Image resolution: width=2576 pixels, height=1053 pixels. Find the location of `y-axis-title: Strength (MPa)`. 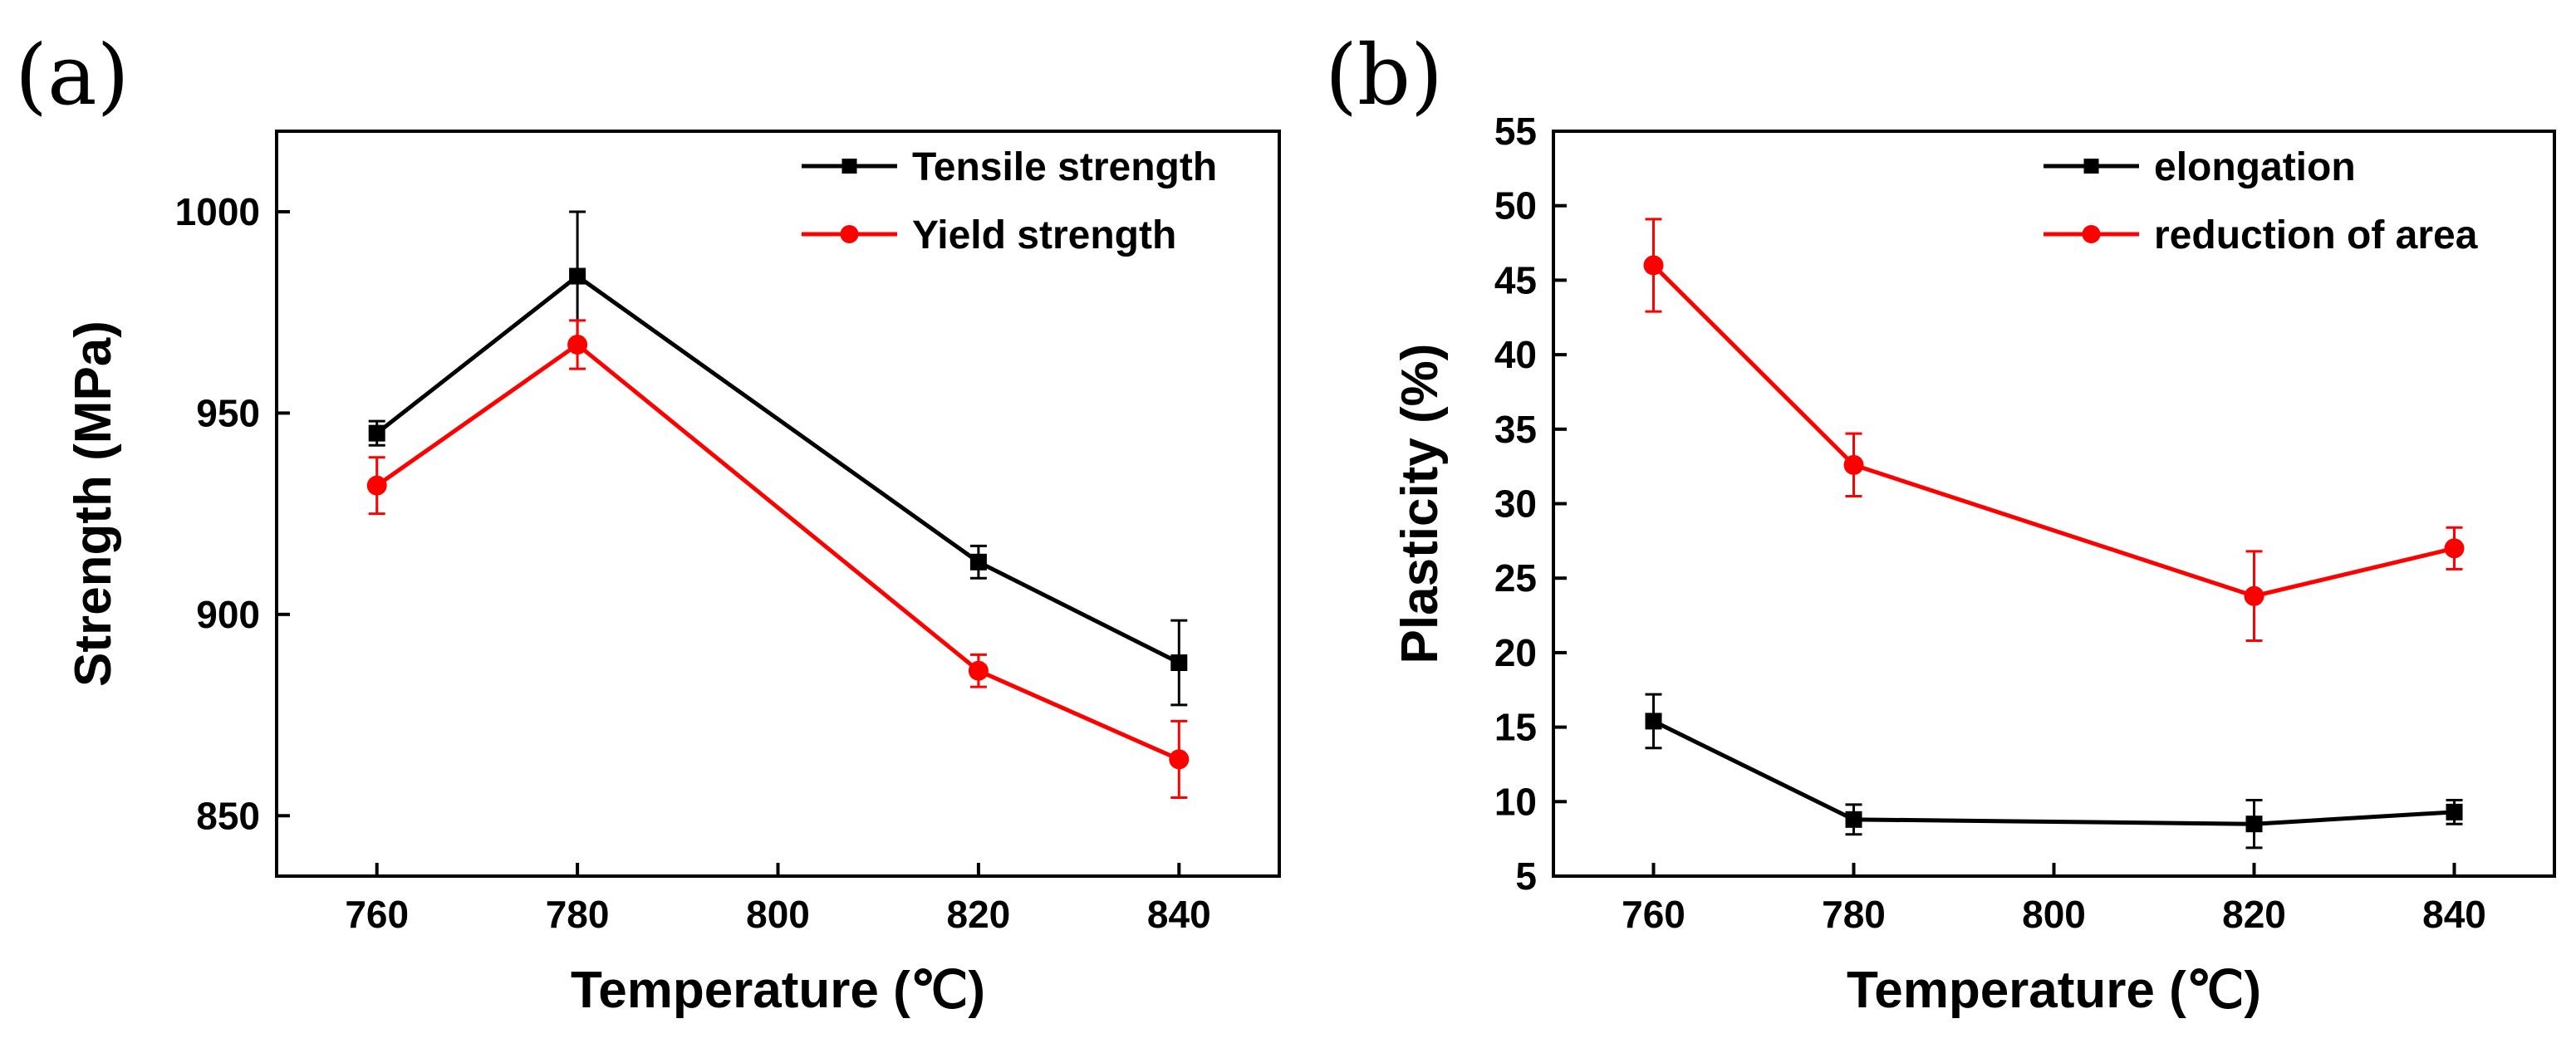

y-axis-title: Strength (MPa) is located at coordinates (93, 504).